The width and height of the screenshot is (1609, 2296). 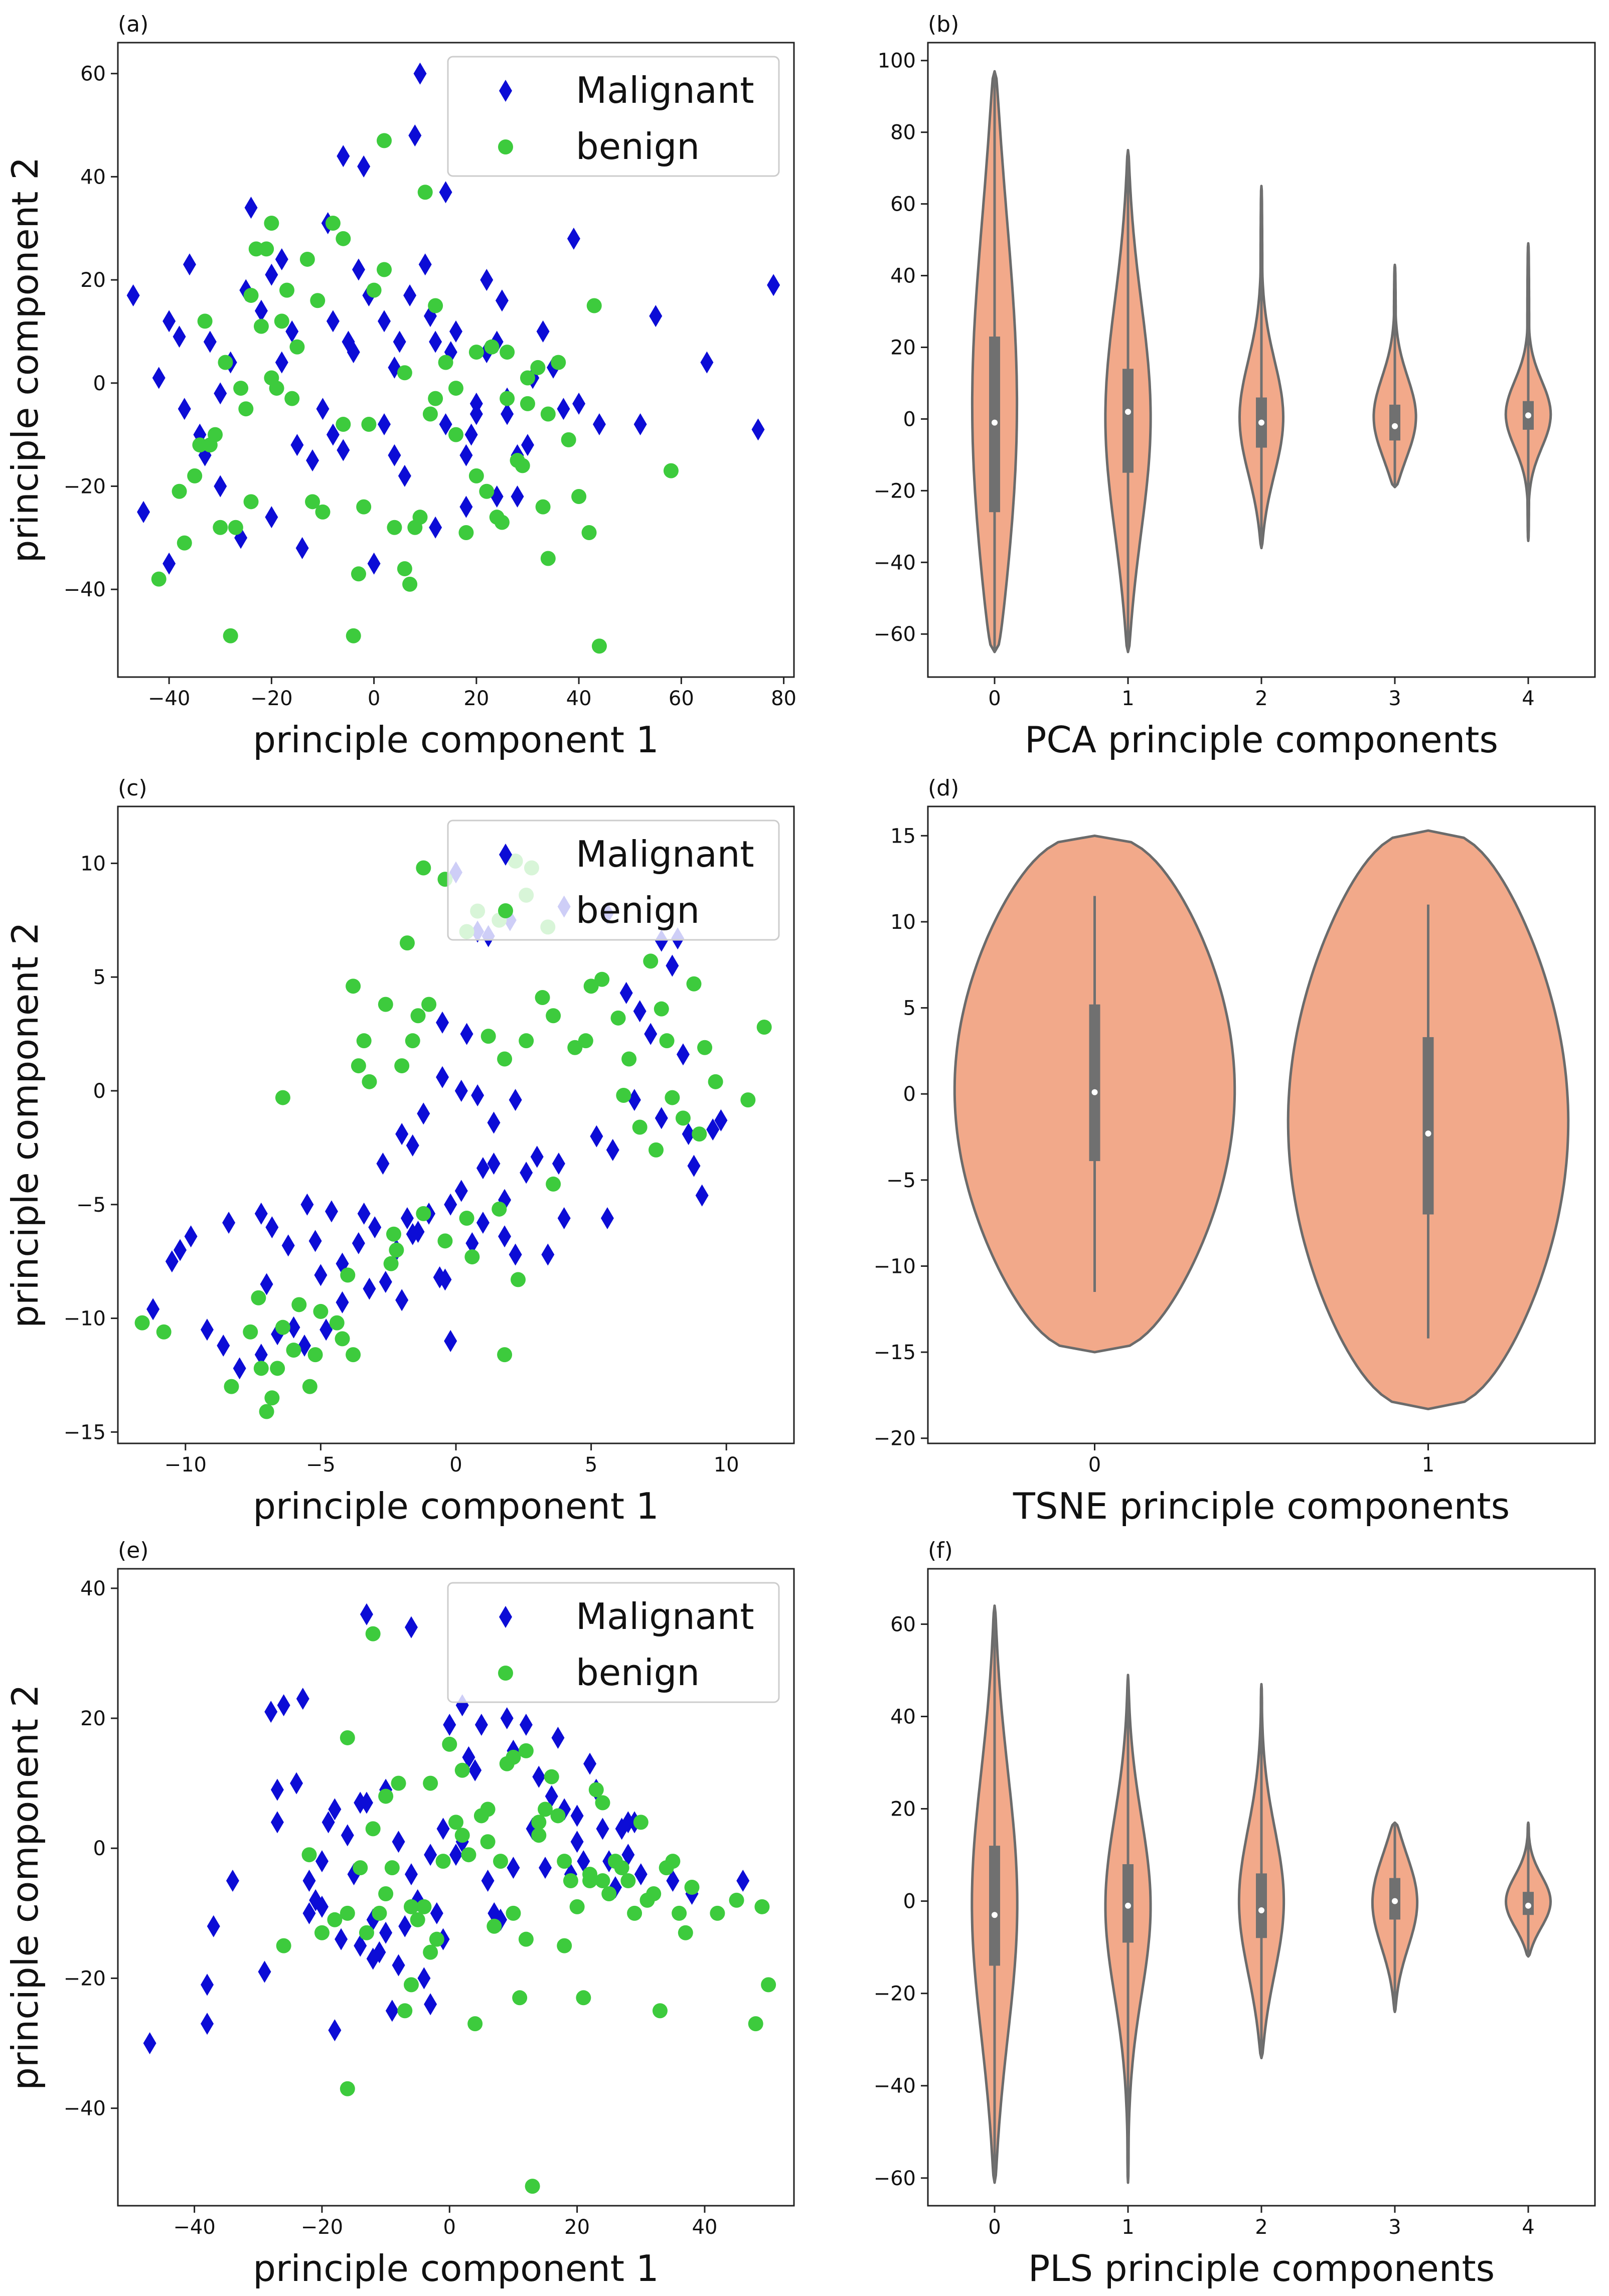 I want to click on y-tick-label: 10, so click(x=93, y=863).